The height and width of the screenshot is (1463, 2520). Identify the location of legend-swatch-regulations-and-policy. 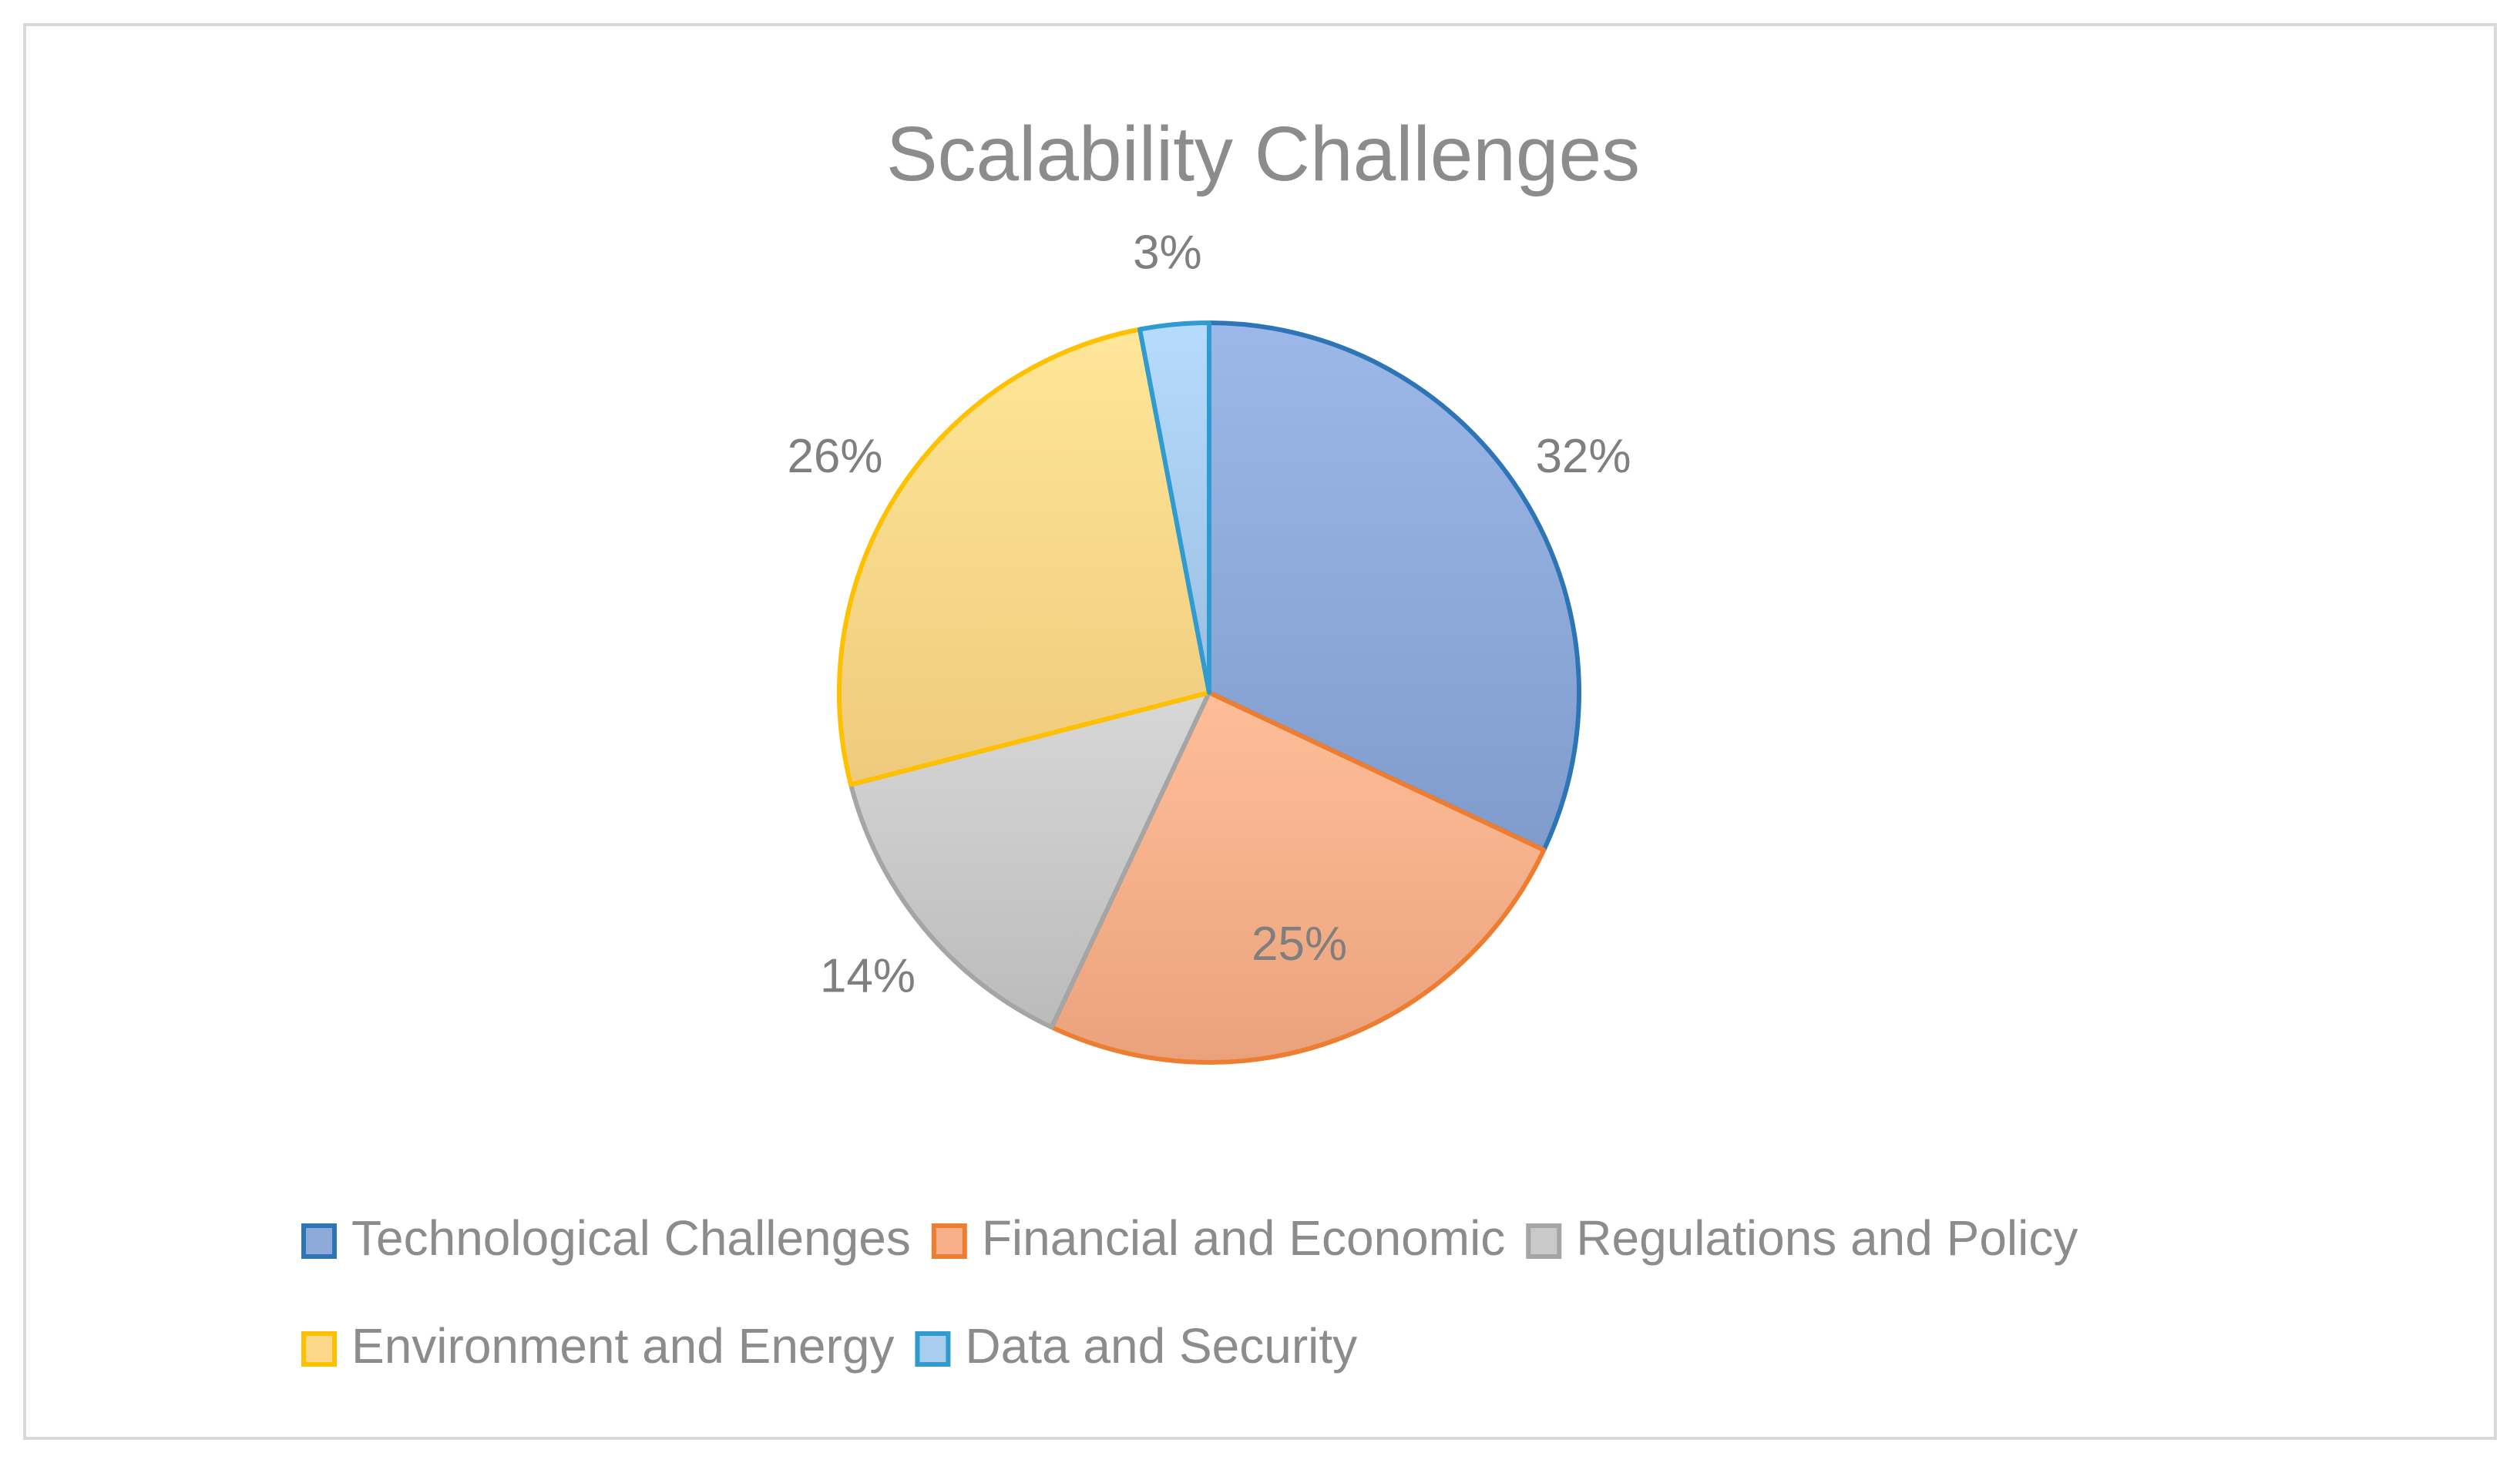
(1544, 1241).